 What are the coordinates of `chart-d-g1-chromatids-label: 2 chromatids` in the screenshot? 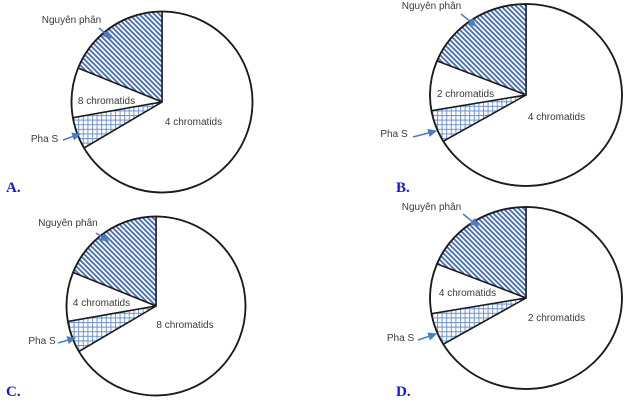 It's located at (556, 318).